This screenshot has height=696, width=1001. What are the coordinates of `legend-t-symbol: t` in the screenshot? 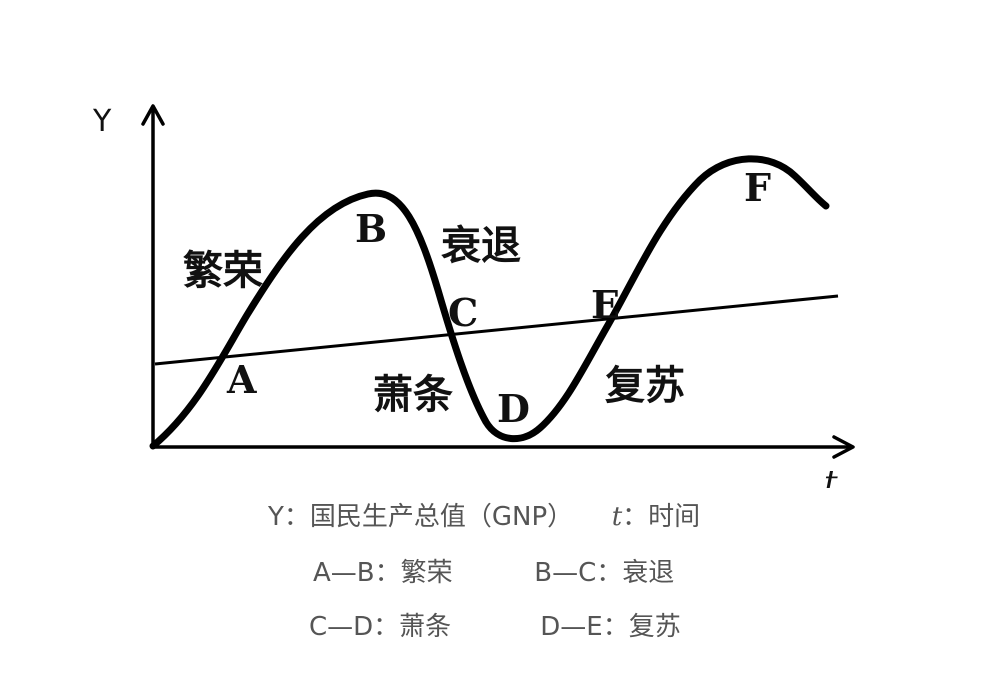 It's located at (617, 517).